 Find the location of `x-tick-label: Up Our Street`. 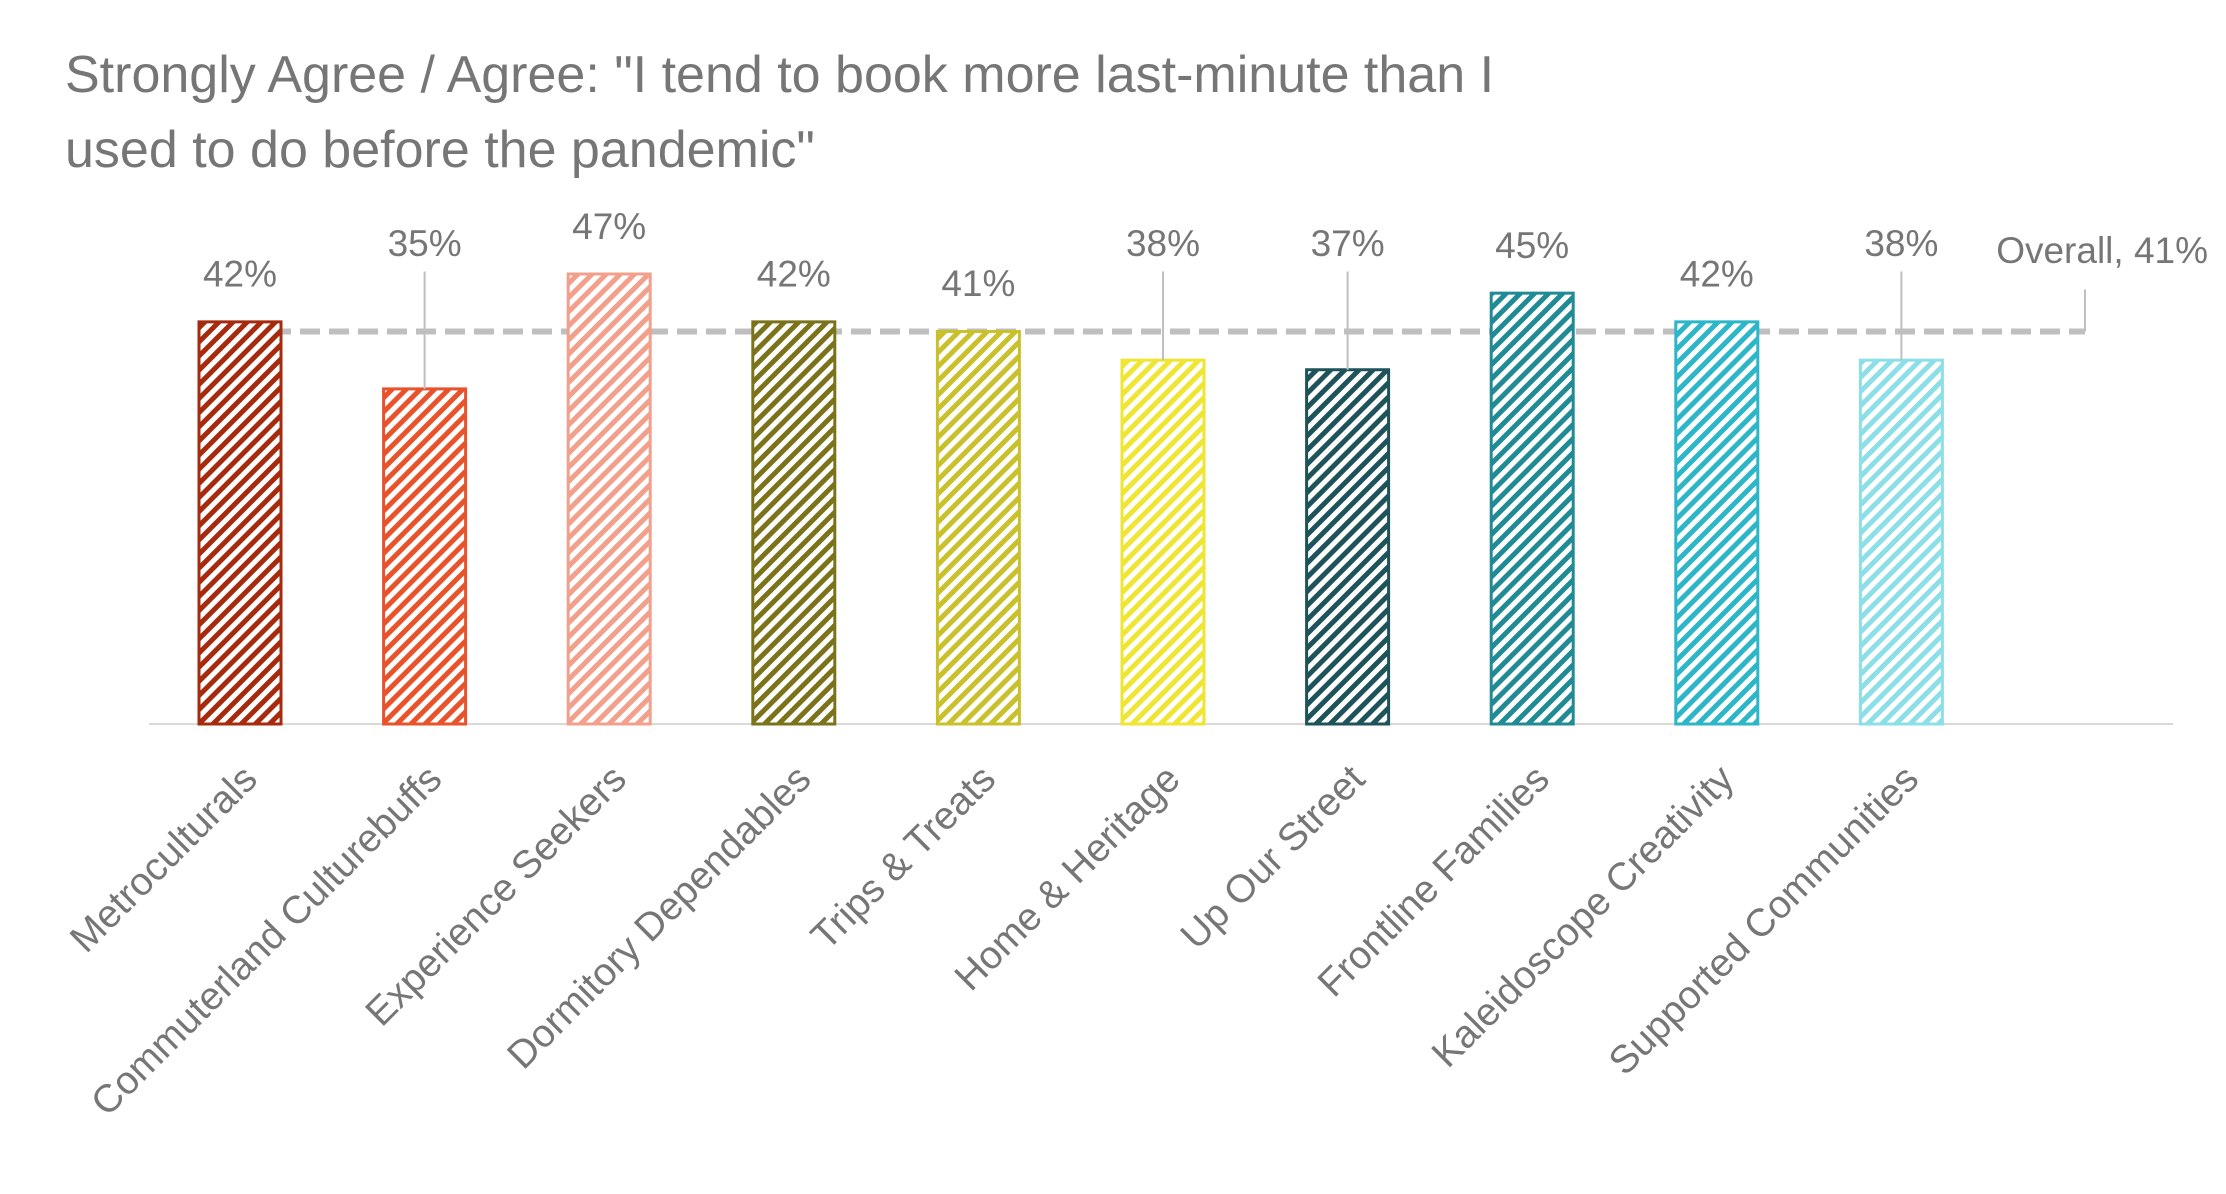

x-tick-label: Up Our Street is located at coordinates (1273, 857).